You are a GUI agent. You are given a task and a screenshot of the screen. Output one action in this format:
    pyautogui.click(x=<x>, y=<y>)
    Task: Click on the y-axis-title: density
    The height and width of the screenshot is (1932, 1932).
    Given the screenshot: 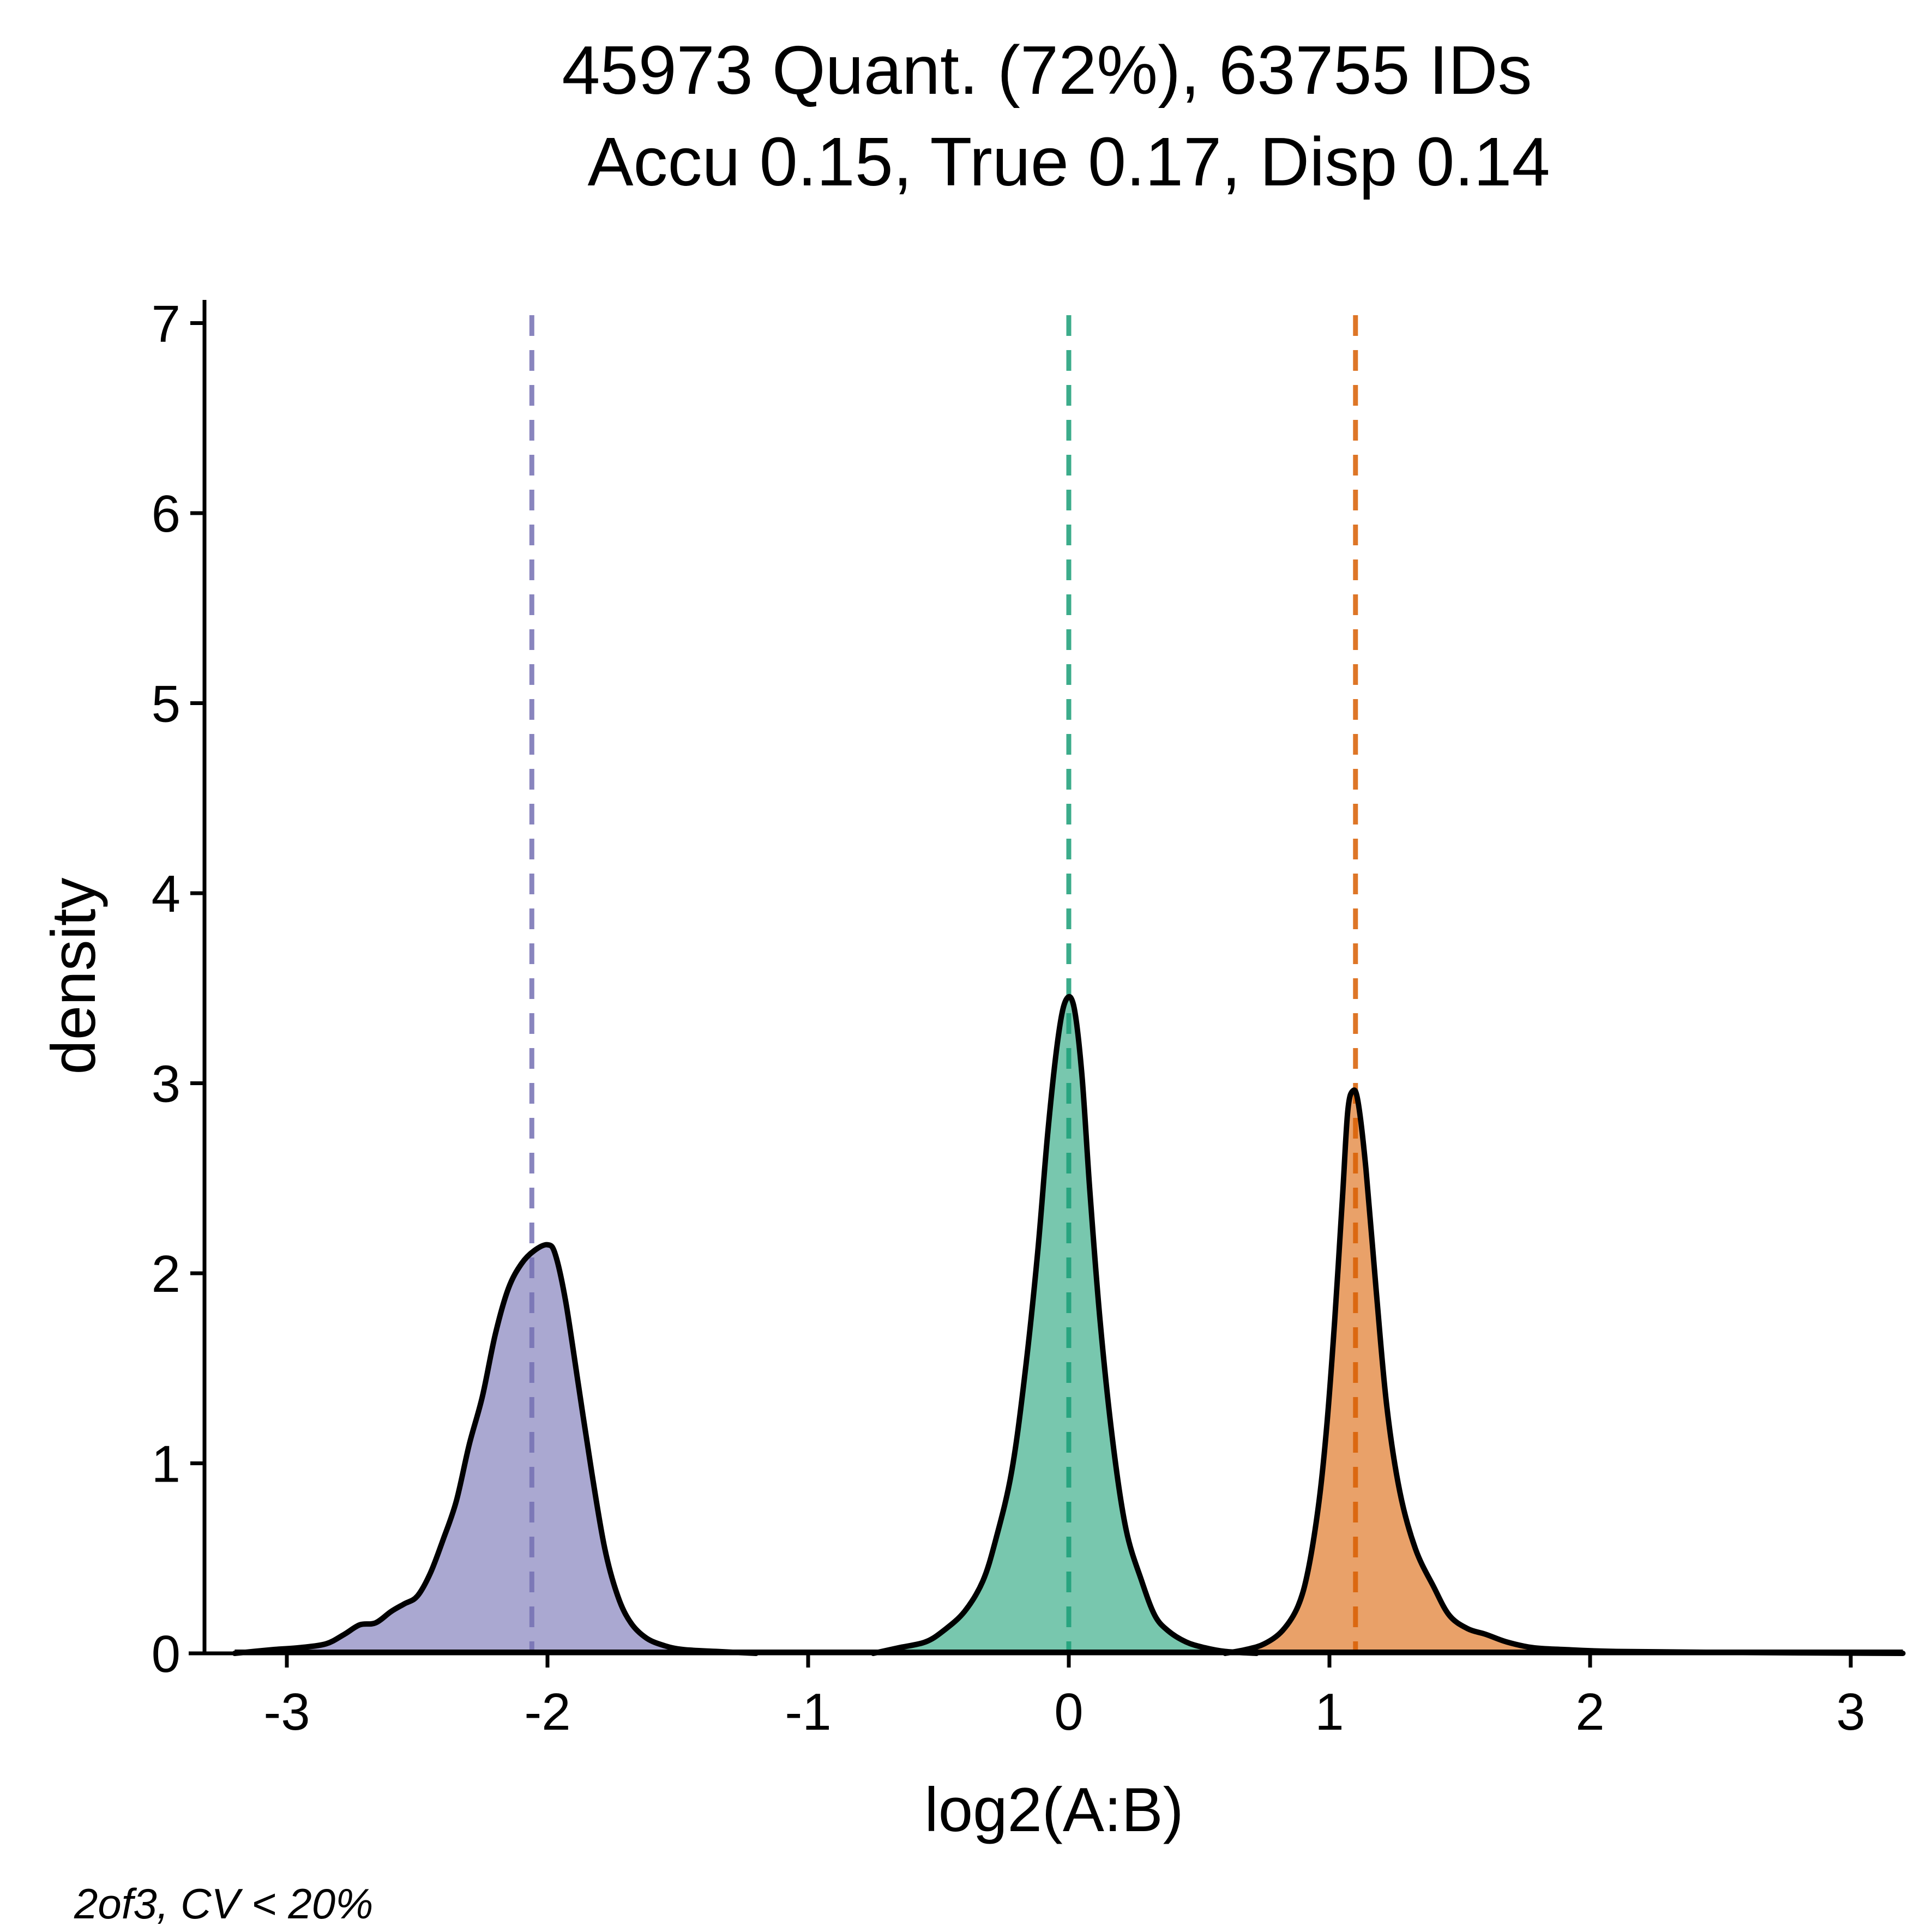 What is the action you would take?
    pyautogui.click(x=74, y=975)
    